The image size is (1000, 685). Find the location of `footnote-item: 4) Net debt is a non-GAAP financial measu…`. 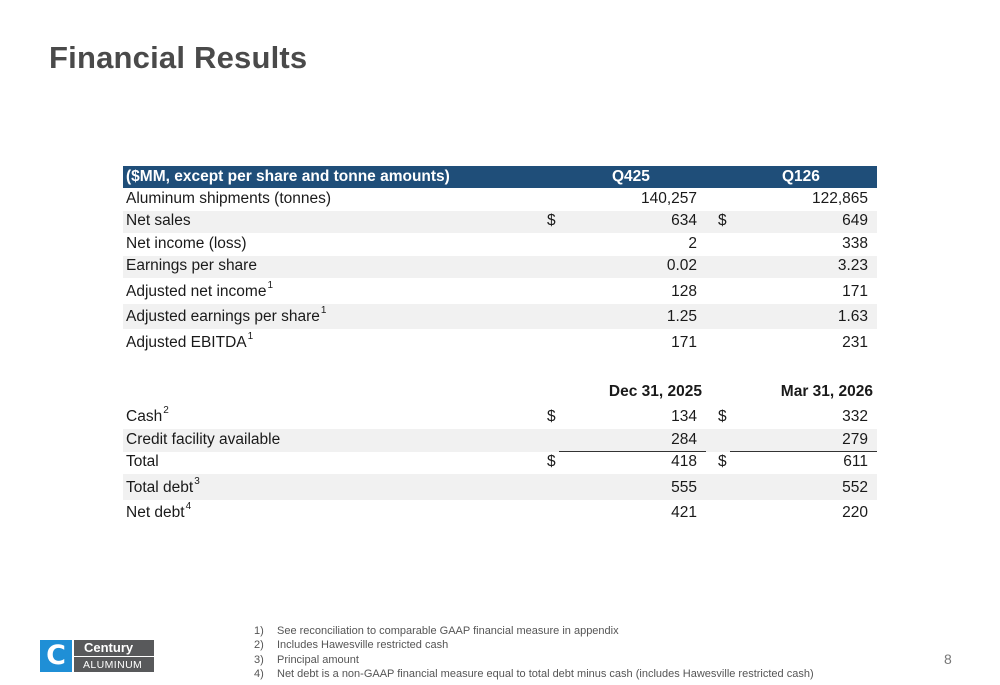

footnote-item: 4) Net debt is a non-GAAP financial measu… is located at coordinates (534, 674).